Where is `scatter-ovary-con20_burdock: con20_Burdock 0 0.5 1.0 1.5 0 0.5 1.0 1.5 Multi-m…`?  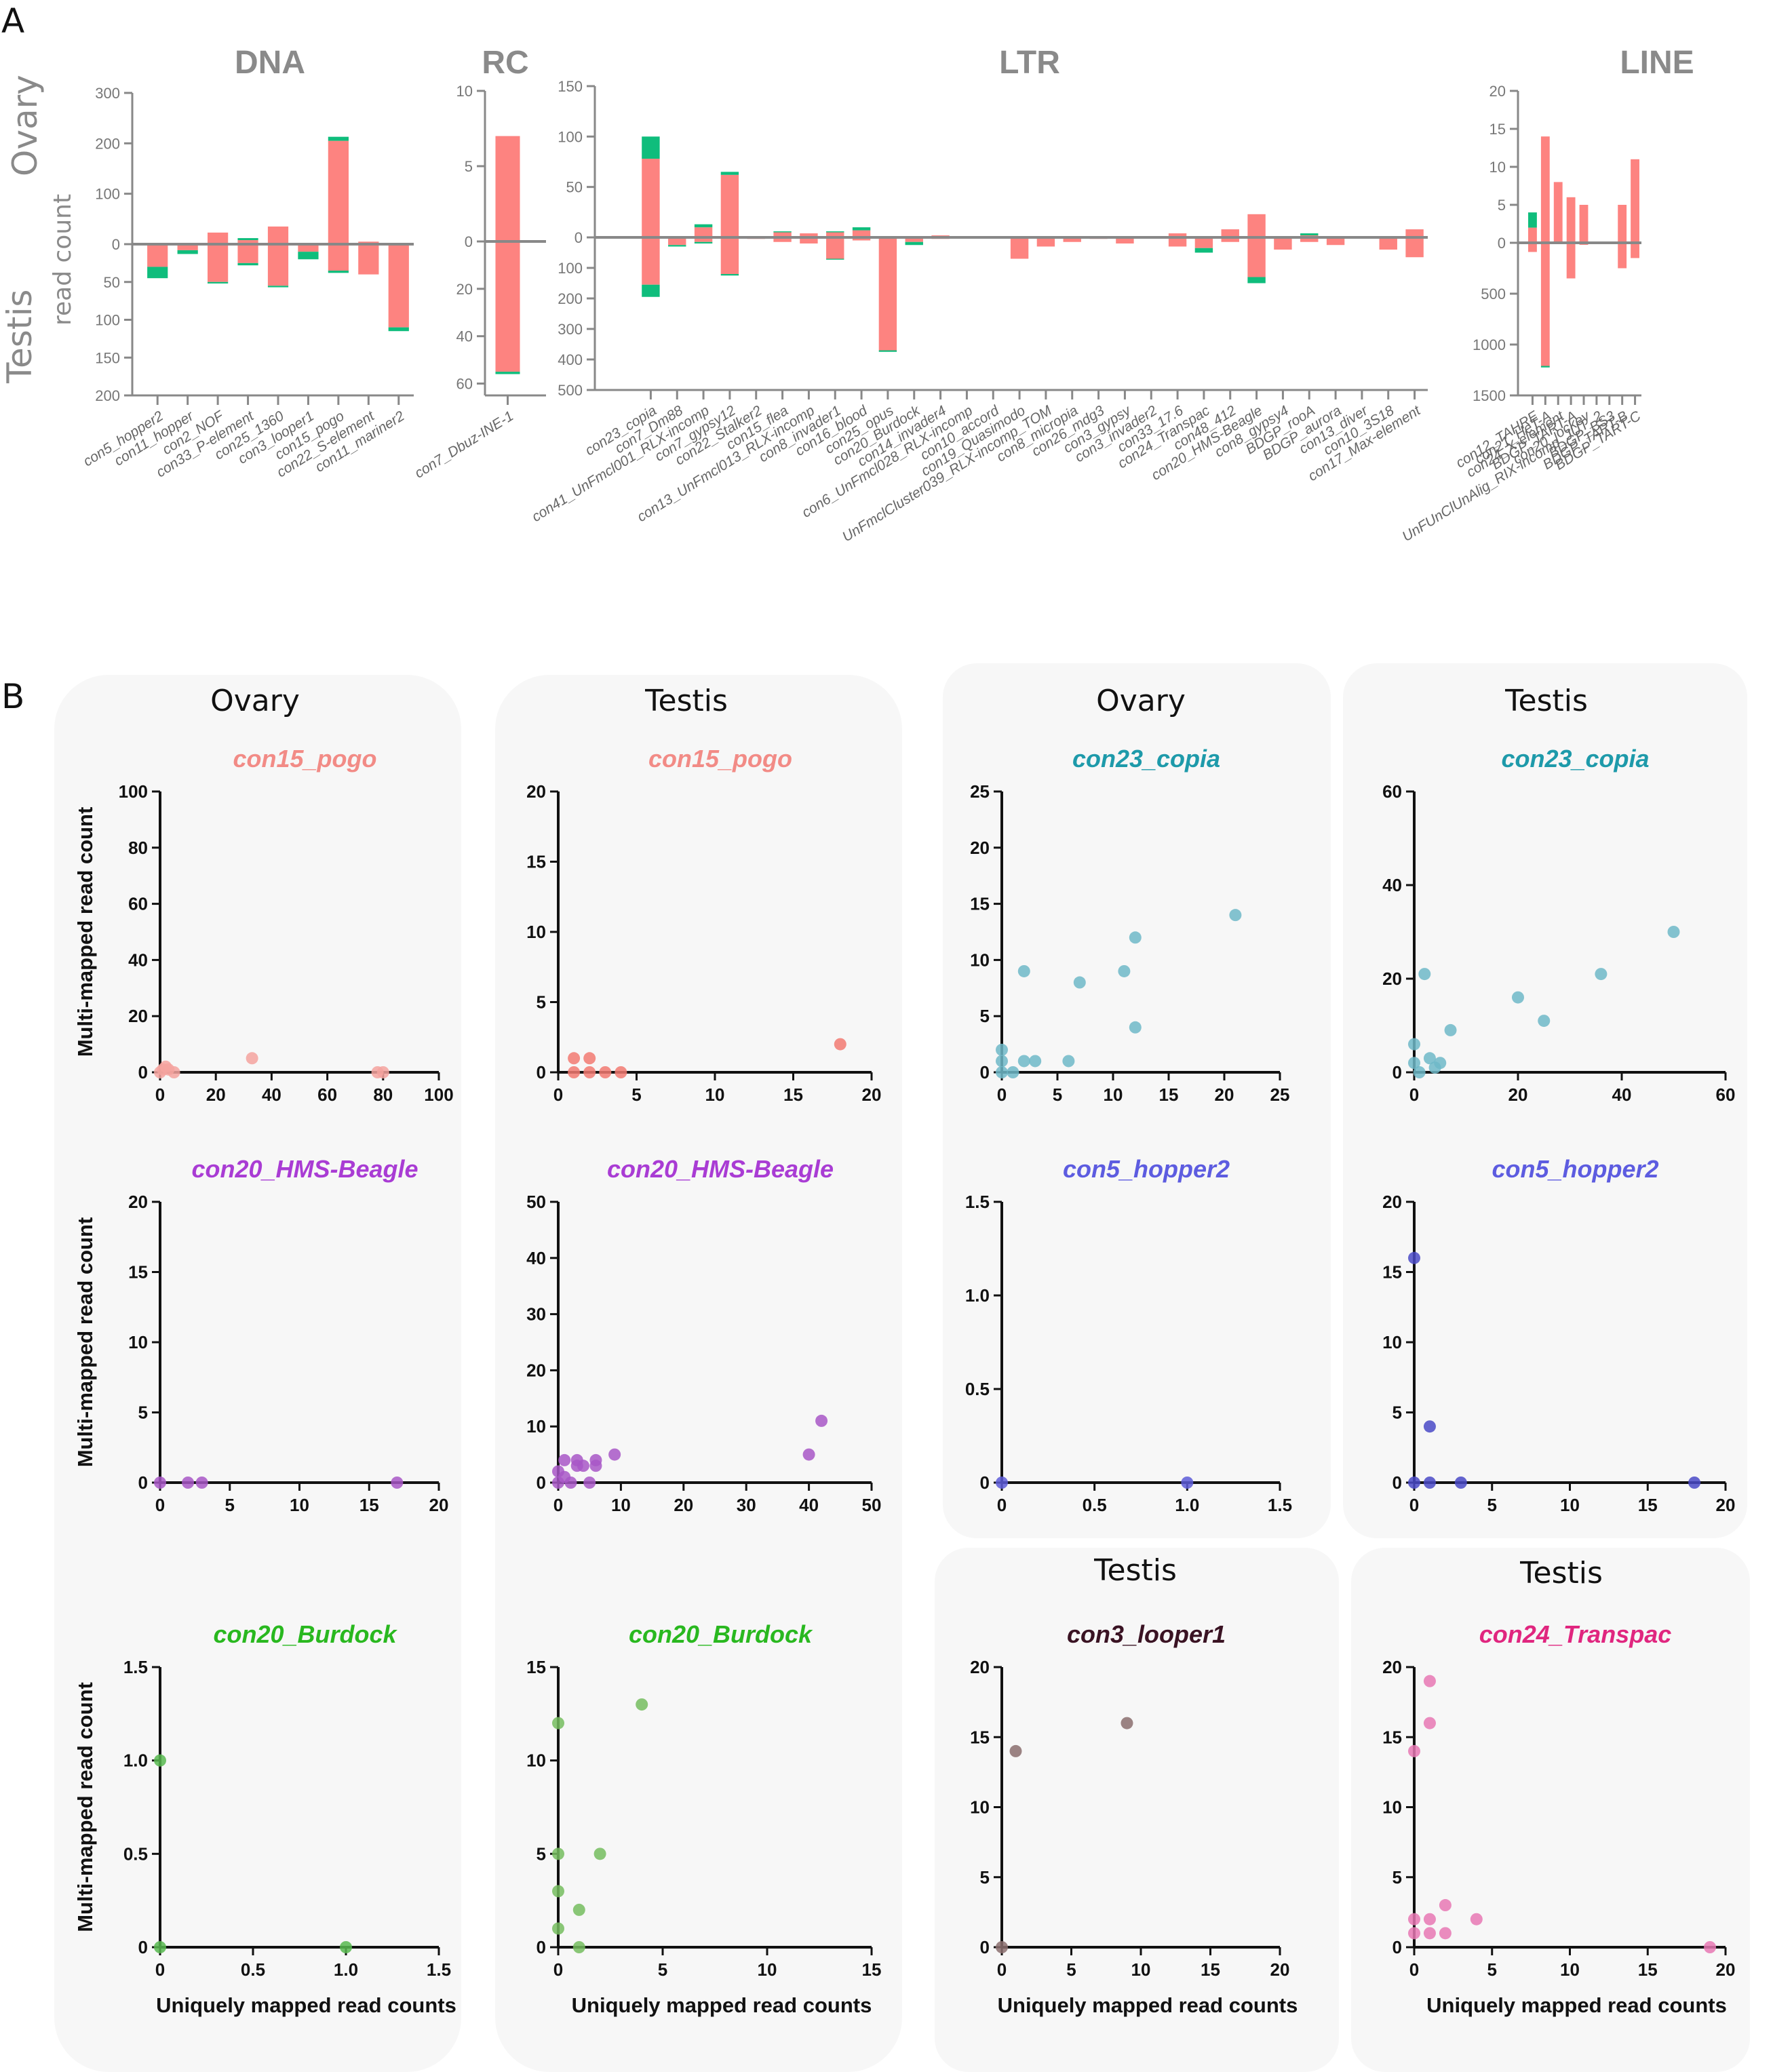
scatter-ovary-con20_burdock: con20_Burdock 0 0.5 1.0 1.5 0 0.5 1.0 1.5 Multi-m… is located at coordinates (264, 1818).